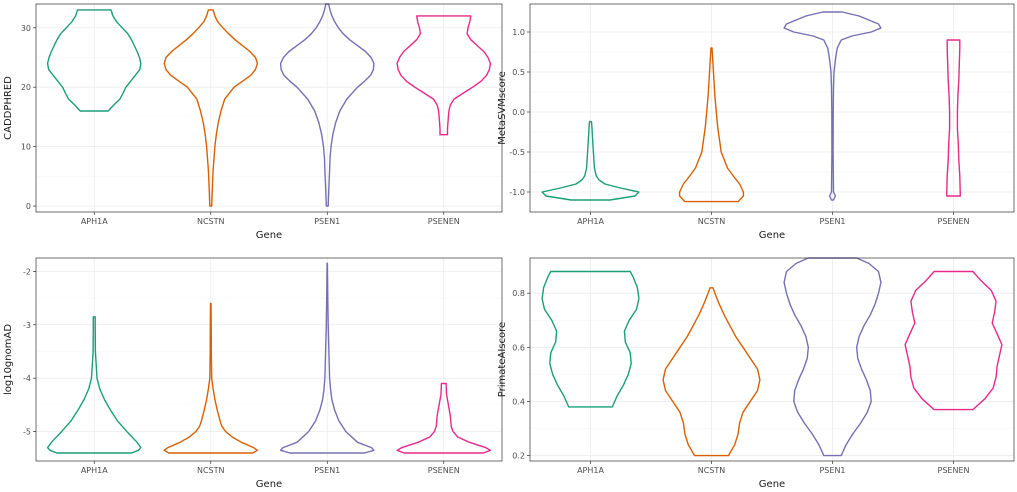  I want to click on y-axis-title: log10gnomAD, so click(8, 359).